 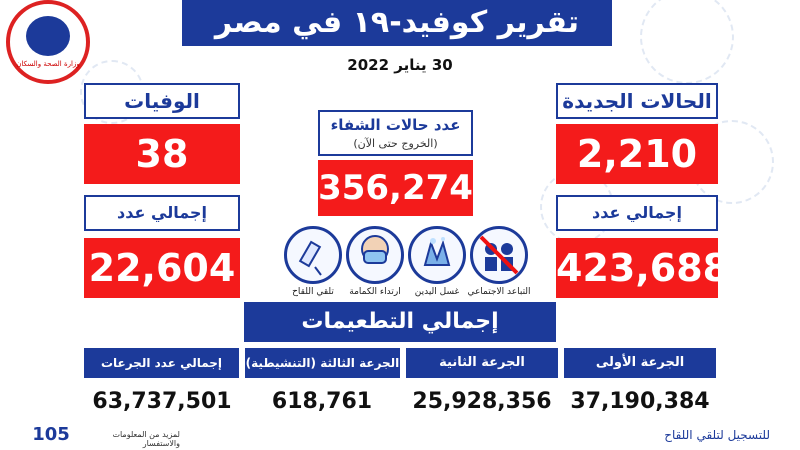 What do you see at coordinates (400, 322) in the screenshot?
I see `vaccinations-title: إجمالي التطعيمات` at bounding box center [400, 322].